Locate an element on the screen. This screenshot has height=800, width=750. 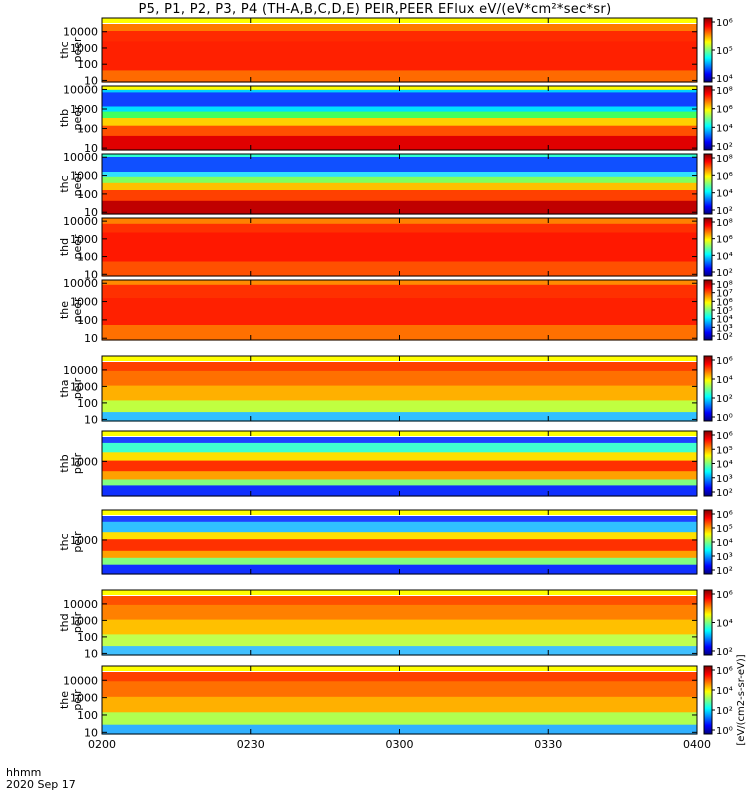
colorbar: 10⁶ 10⁴ 10² 10⁰ is located at coordinates (718, 389).